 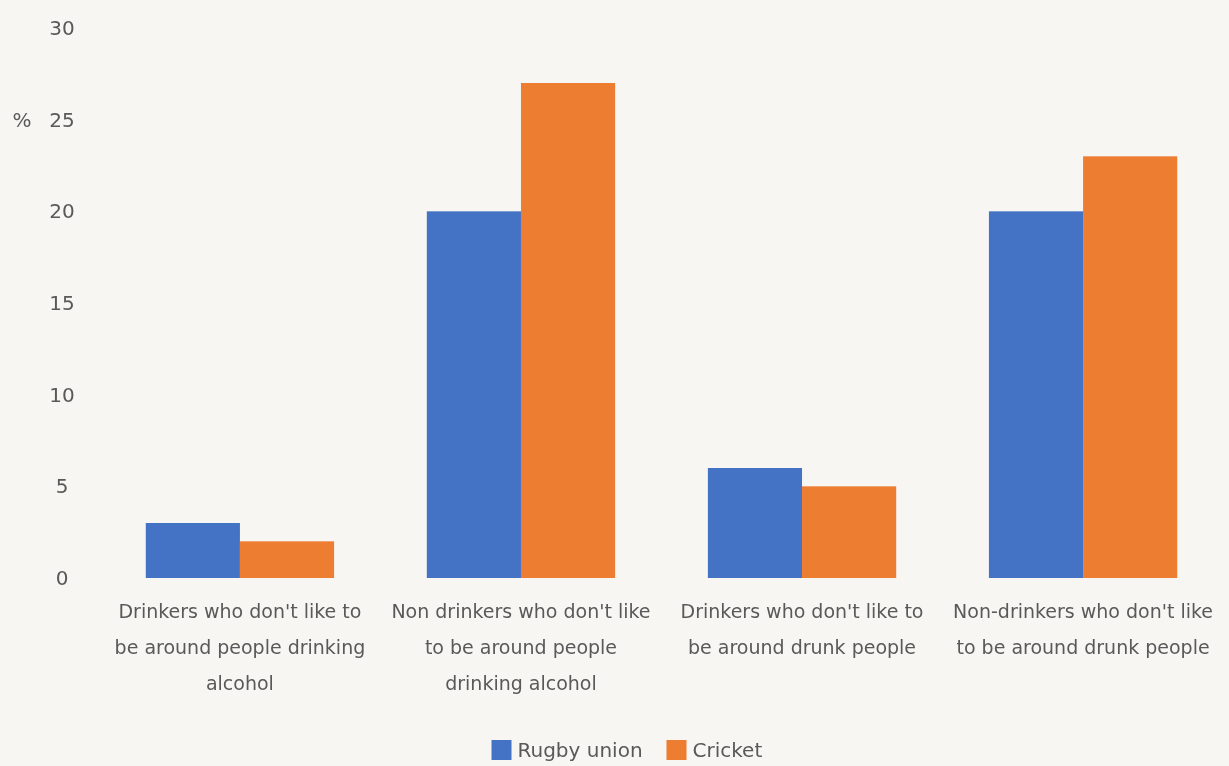 I want to click on y-tick-label: 25, so click(x=62, y=119).